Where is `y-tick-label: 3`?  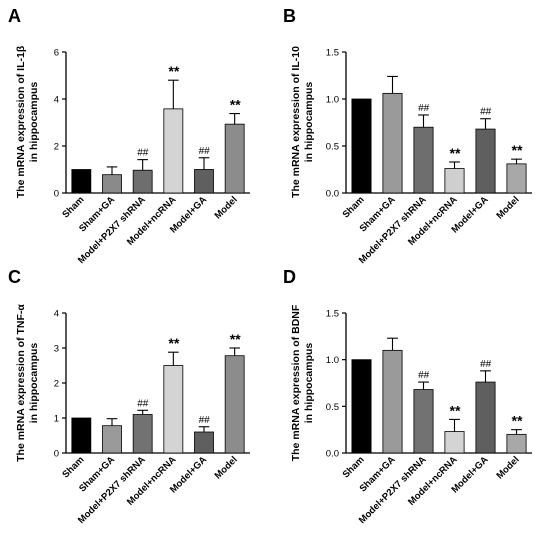
y-tick-label: 3 is located at coordinates (56, 349).